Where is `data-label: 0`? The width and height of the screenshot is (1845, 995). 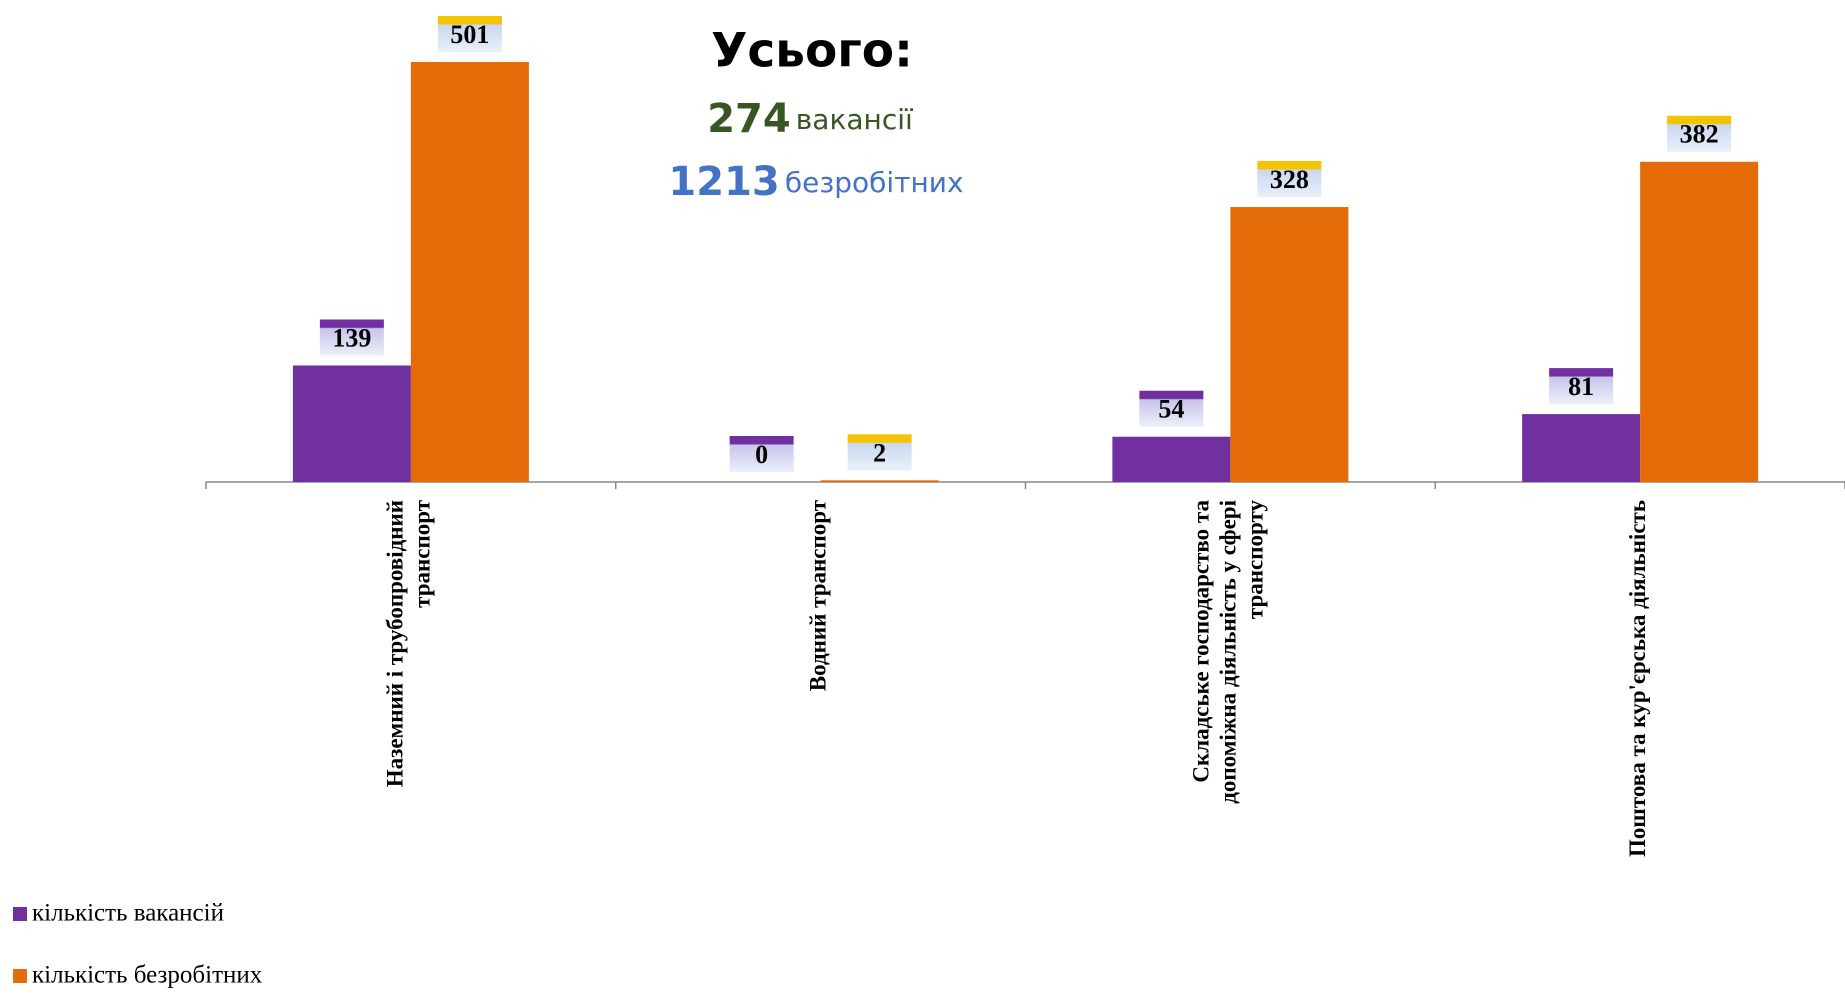 data-label: 0 is located at coordinates (761, 454).